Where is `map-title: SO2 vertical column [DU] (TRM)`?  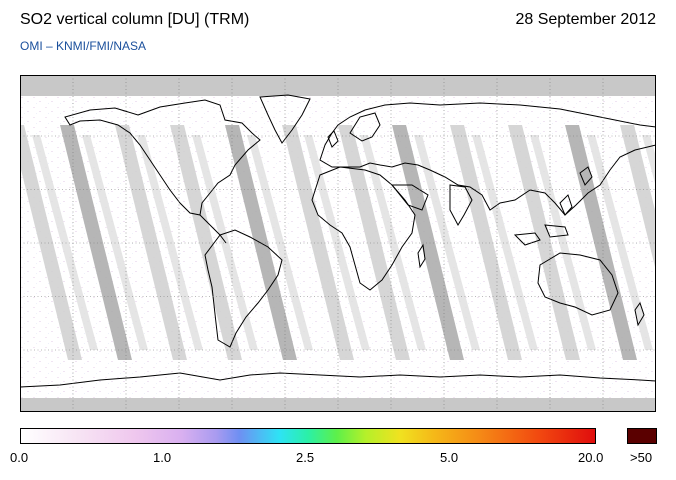
map-title: SO2 vertical column [DU] (TRM) is located at coordinates (135, 19).